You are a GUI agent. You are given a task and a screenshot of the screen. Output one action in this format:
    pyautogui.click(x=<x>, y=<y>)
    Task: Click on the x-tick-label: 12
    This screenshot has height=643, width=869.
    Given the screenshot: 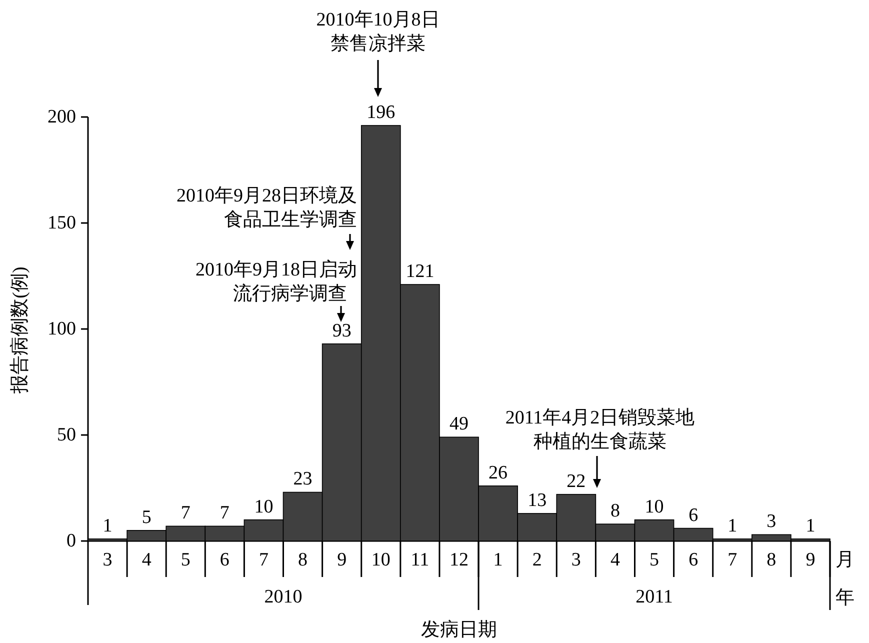 What is the action you would take?
    pyautogui.click(x=459, y=560)
    